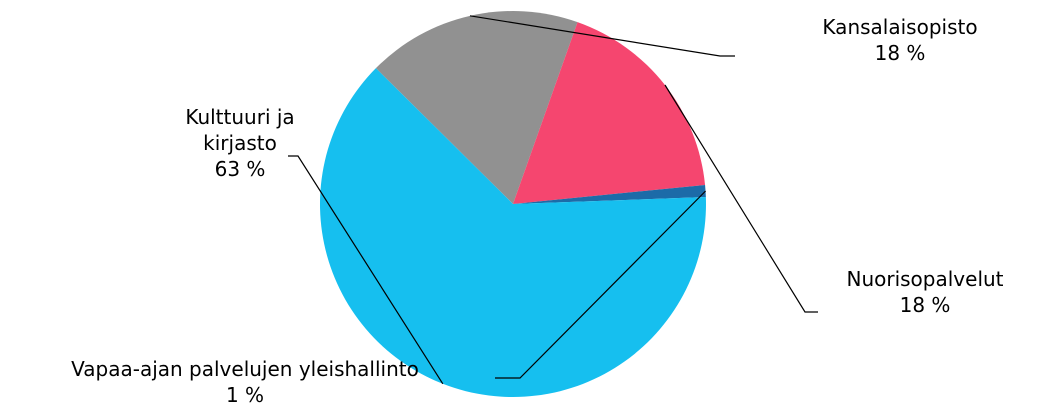  Describe the element at coordinates (245, 382) in the screenshot. I see `slice-label-yleishallinto: Vapaa-ajan palvelujen yleishallinto 1 %` at that location.